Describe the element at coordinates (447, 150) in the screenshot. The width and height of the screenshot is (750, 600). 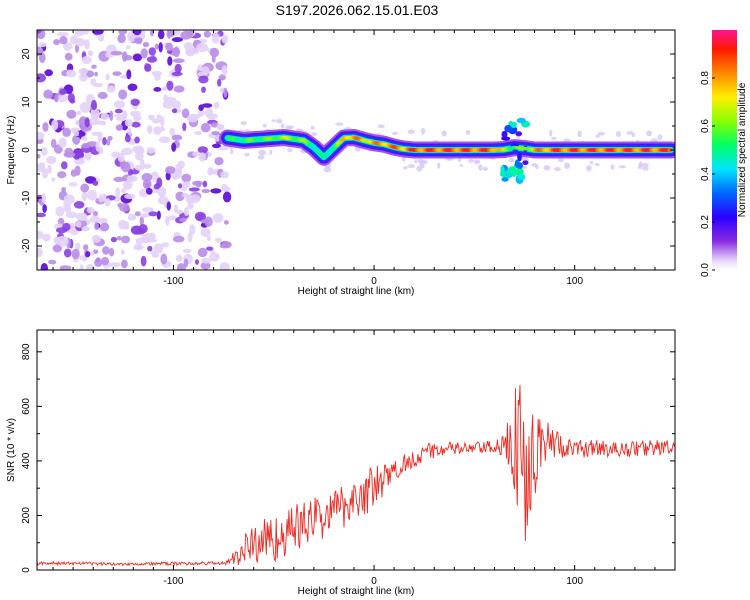
I see `heatmap-ridge` at that location.